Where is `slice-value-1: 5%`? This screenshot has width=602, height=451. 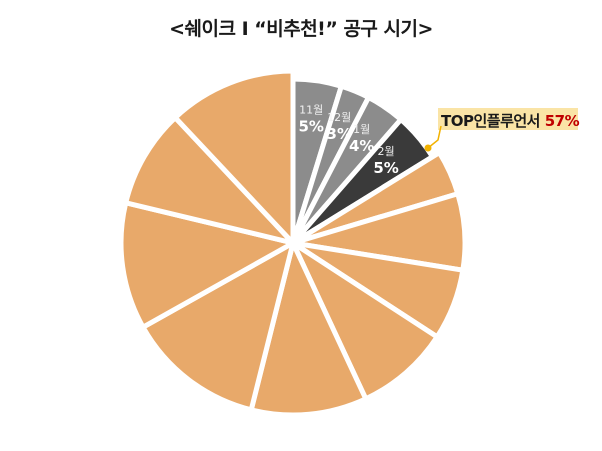
slice-value-1: 5% is located at coordinates (310, 126).